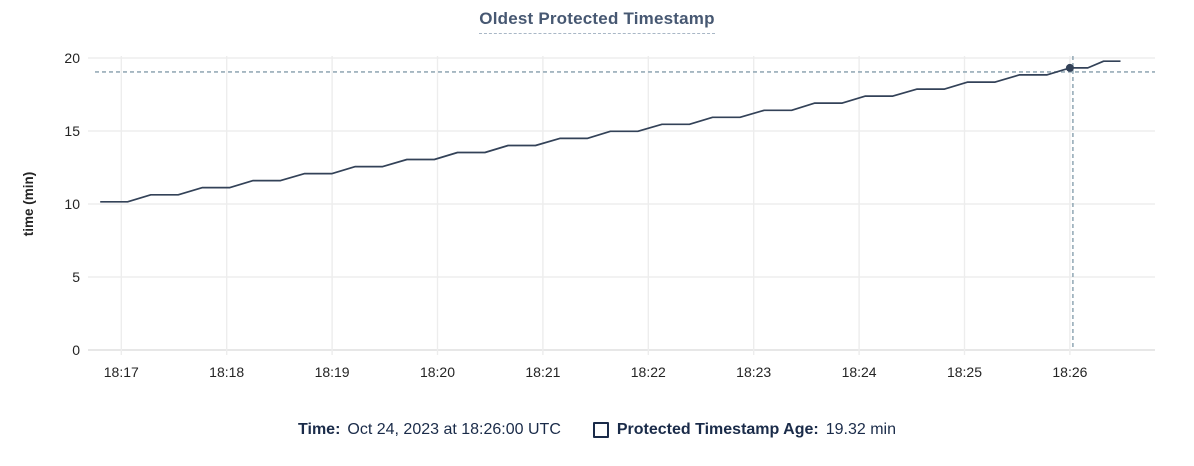 The width and height of the screenshot is (1194, 466). Describe the element at coordinates (753, 372) in the screenshot. I see `x-tick-label: 18:23` at that location.